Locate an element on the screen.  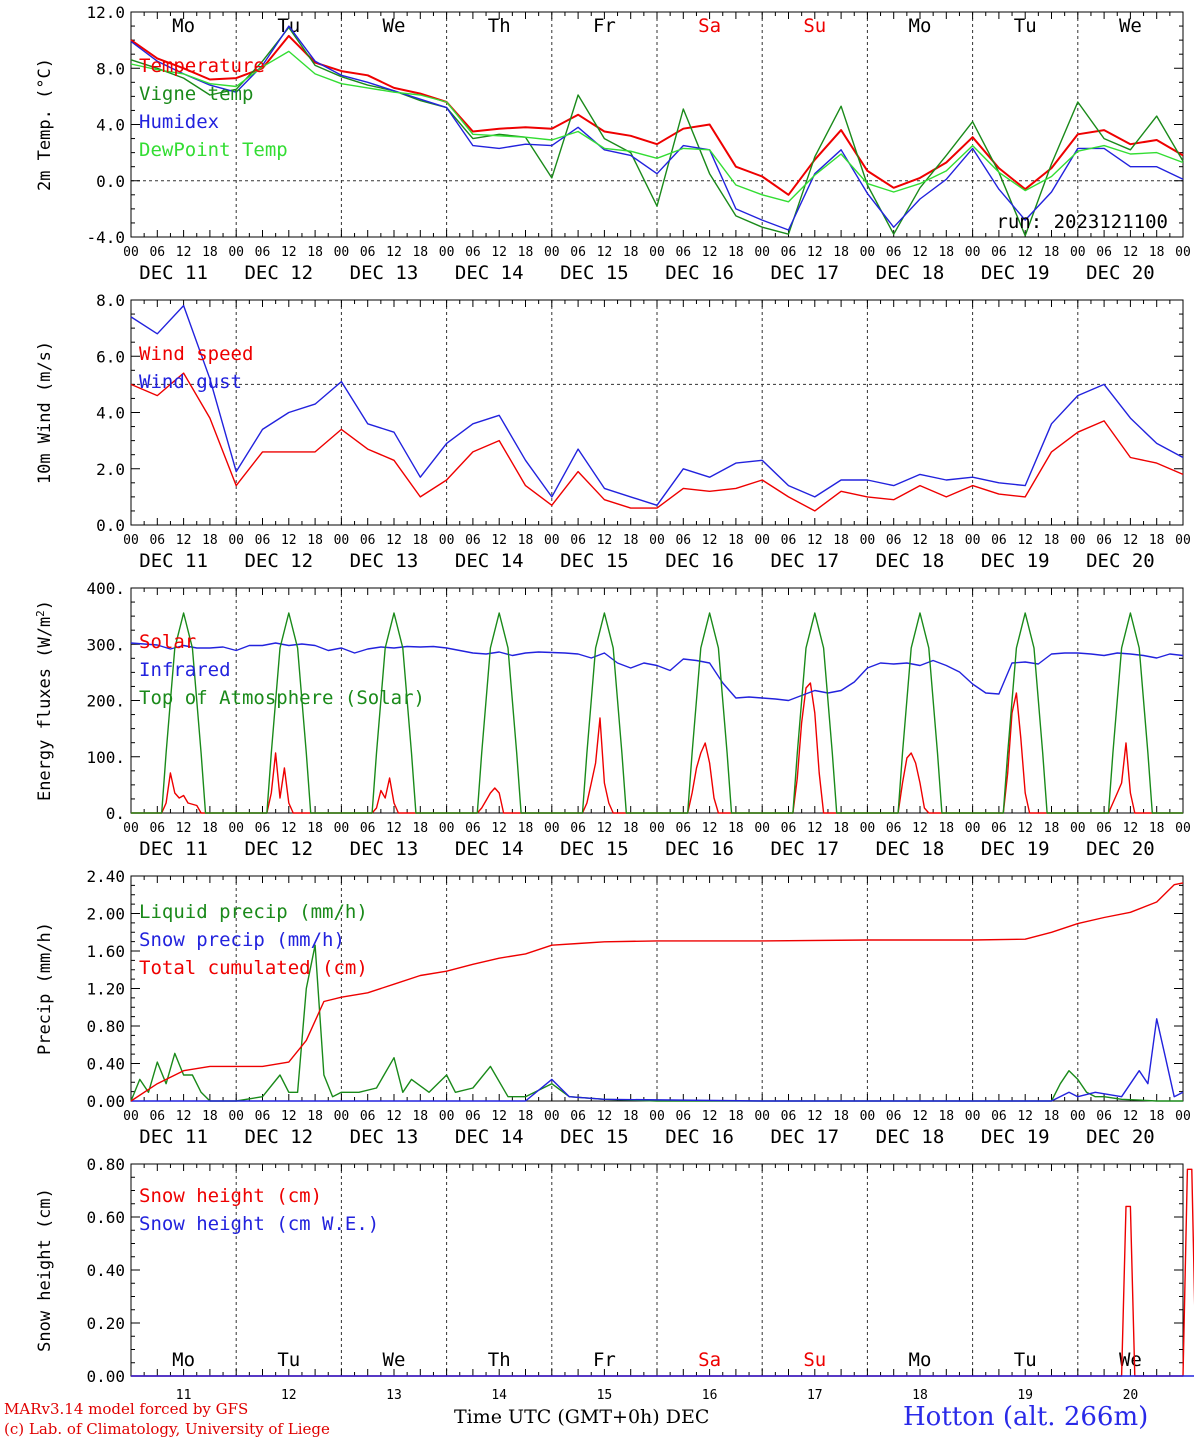
y-tick-label: 12.0 is located at coordinates (105, 12).